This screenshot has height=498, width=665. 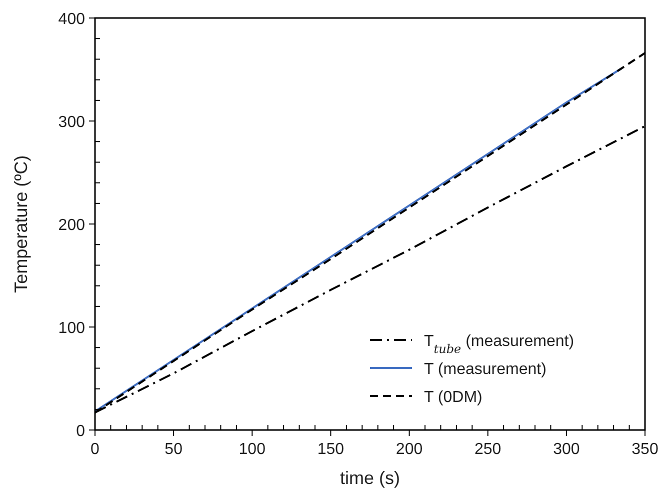 What do you see at coordinates (72, 328) in the screenshot?
I see `y-tick-label: 100` at bounding box center [72, 328].